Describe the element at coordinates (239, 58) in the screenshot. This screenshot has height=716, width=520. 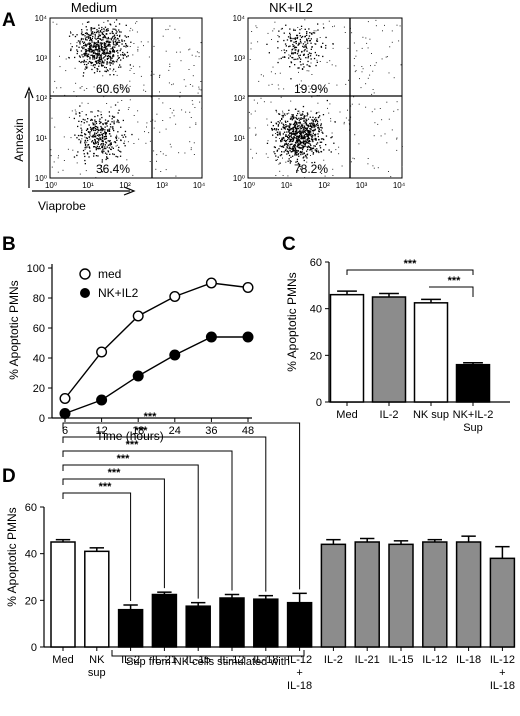
I see `flow-y-tick-label: 10³` at that location.